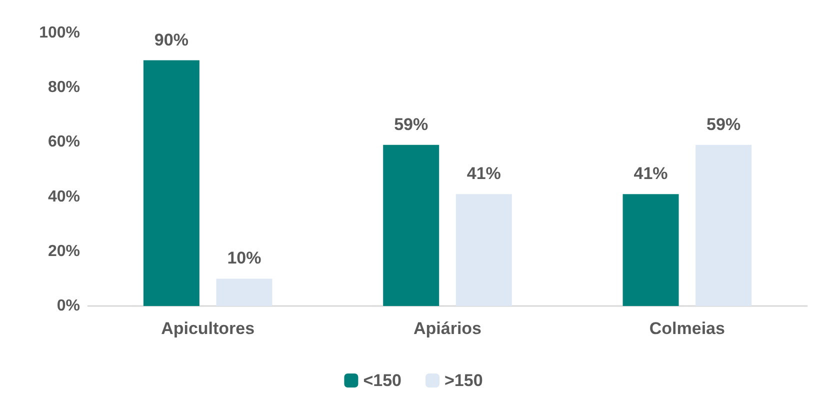 The width and height of the screenshot is (827, 402). I want to click on data-label: 90%, so click(171, 40).